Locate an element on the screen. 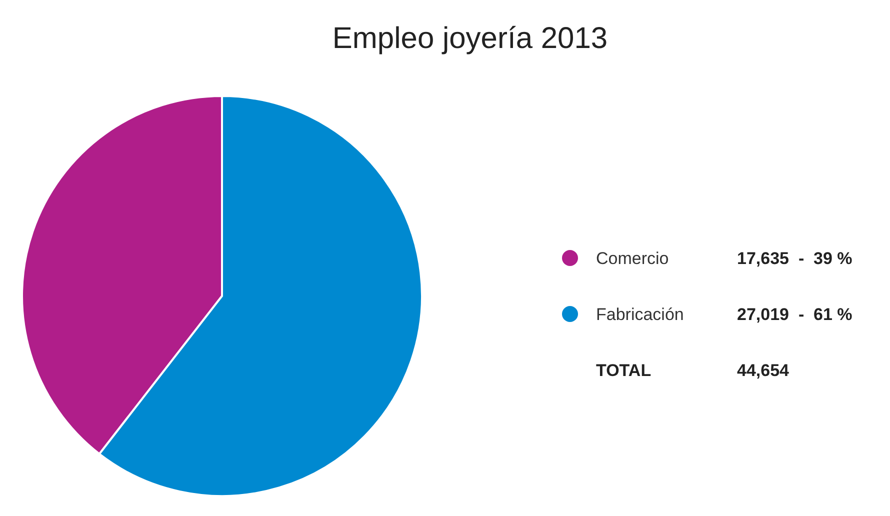 Image resolution: width=890 pixels, height=516 pixels. text: TOTAL is located at coordinates (624, 370).